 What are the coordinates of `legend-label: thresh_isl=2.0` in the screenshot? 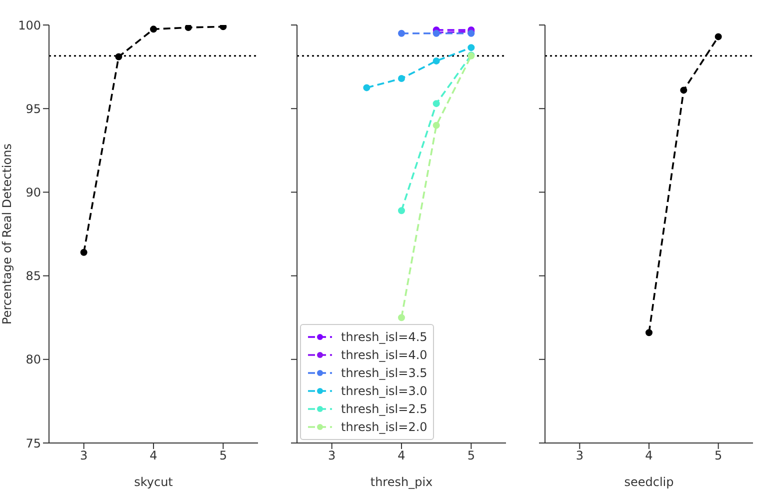 It's located at (384, 427).